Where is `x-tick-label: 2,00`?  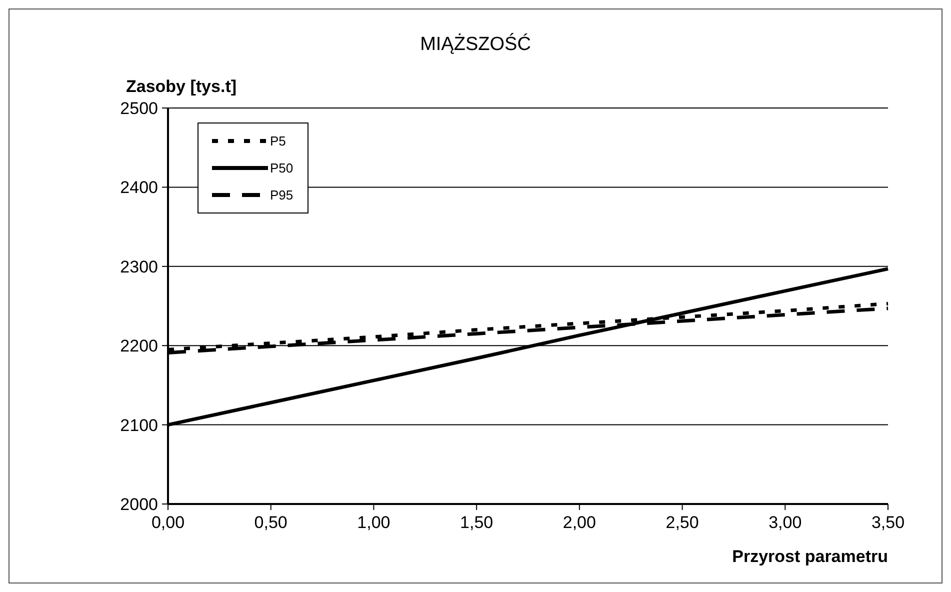
x-tick-label: 2,00 is located at coordinates (579, 522).